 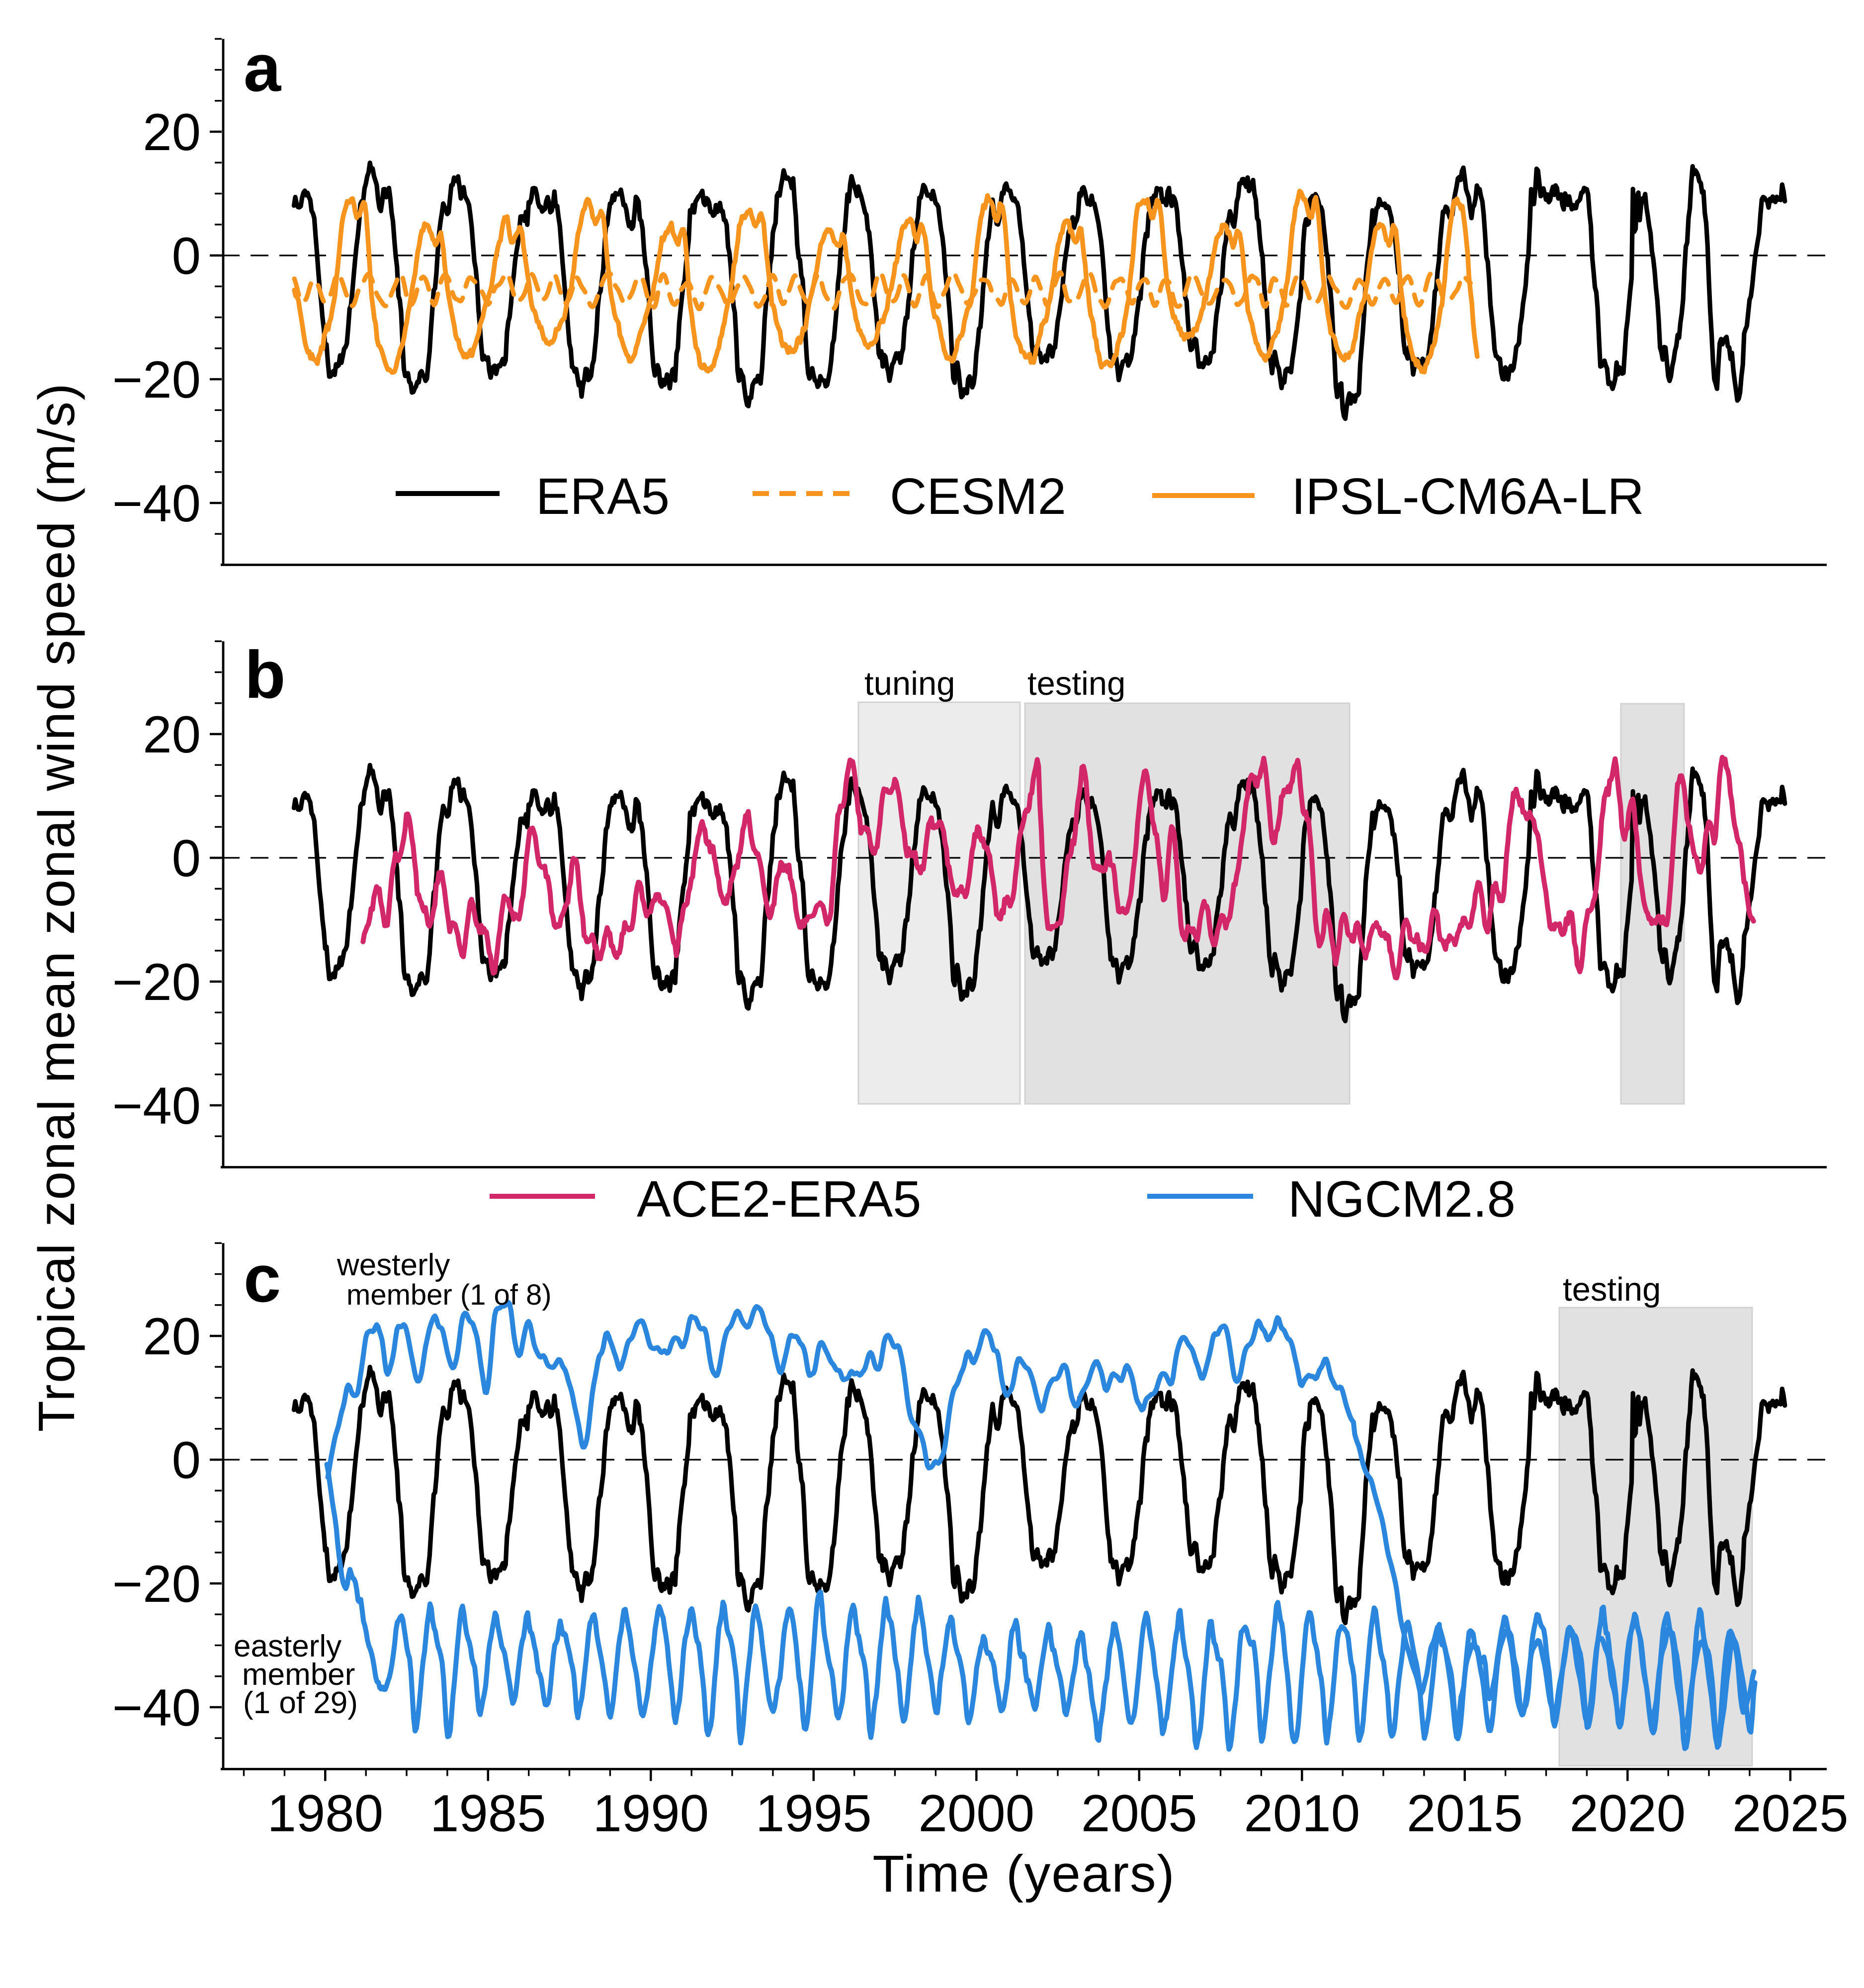 What do you see at coordinates (651, 1814) in the screenshot?
I see `svg-text: 1990` at bounding box center [651, 1814].